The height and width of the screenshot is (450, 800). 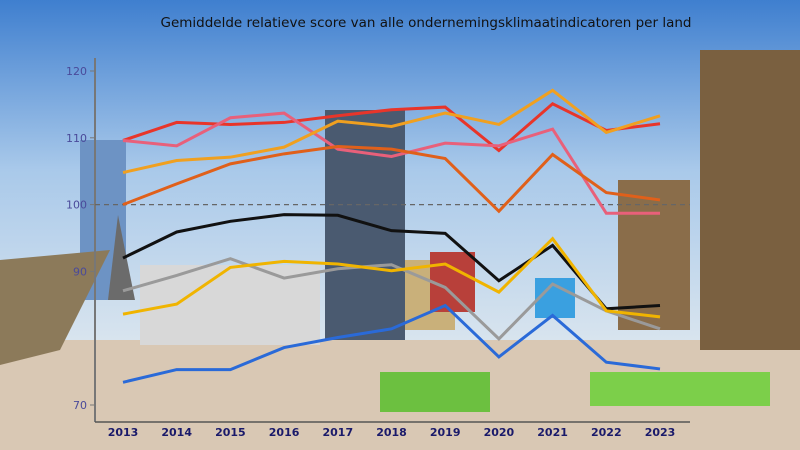 I want to click on y-tick-label: 90, so click(x=80, y=271).